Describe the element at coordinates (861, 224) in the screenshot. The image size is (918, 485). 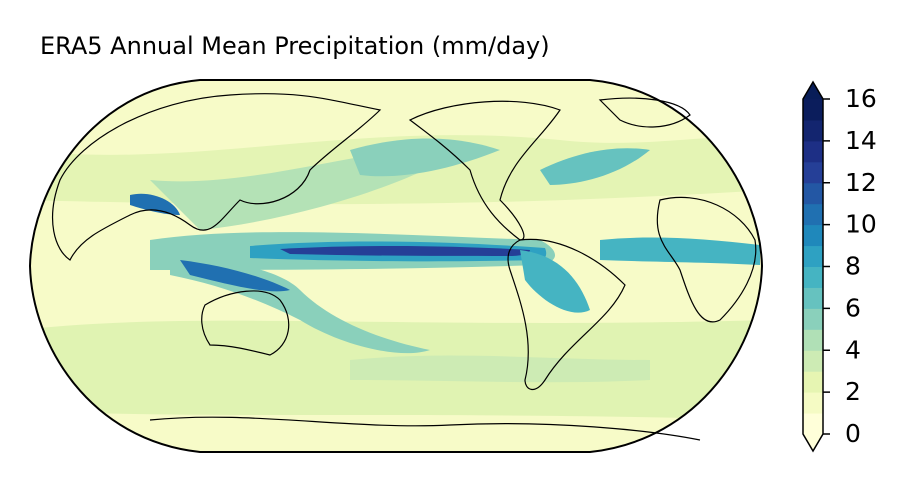
I see `colorbar-tick-label: 10` at that location.